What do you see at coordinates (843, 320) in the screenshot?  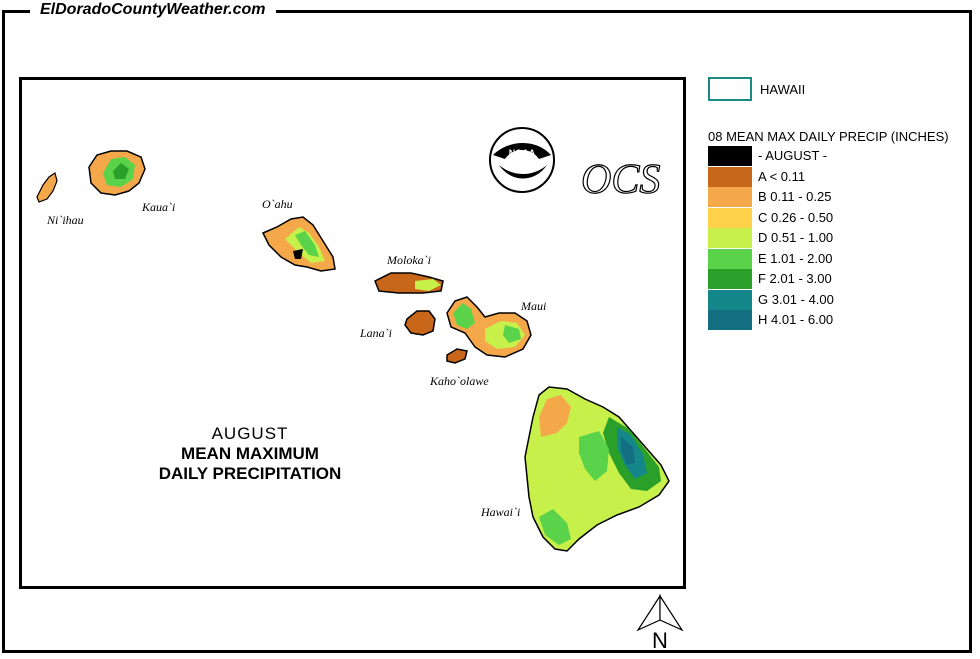 I see `legend-entry: H 4.01 - 6.00` at bounding box center [843, 320].